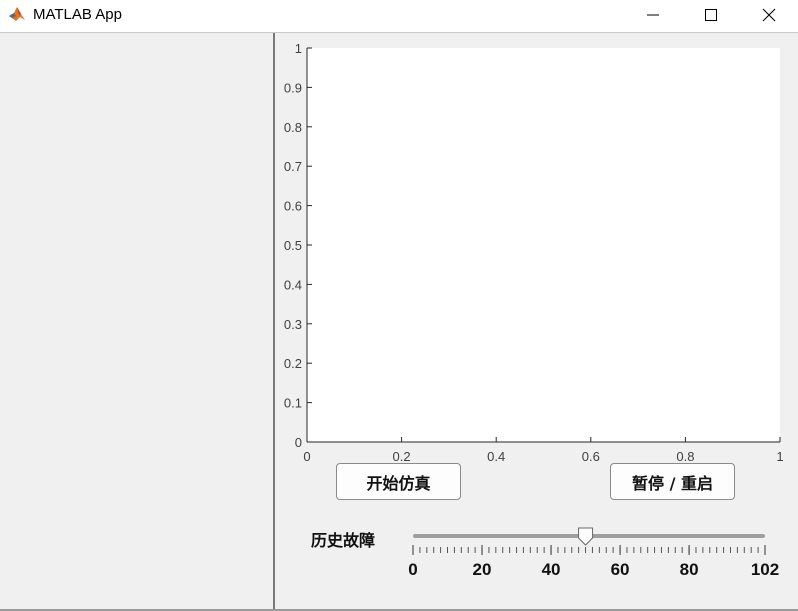  I want to click on slider-tick-label: 40, so click(551, 569).